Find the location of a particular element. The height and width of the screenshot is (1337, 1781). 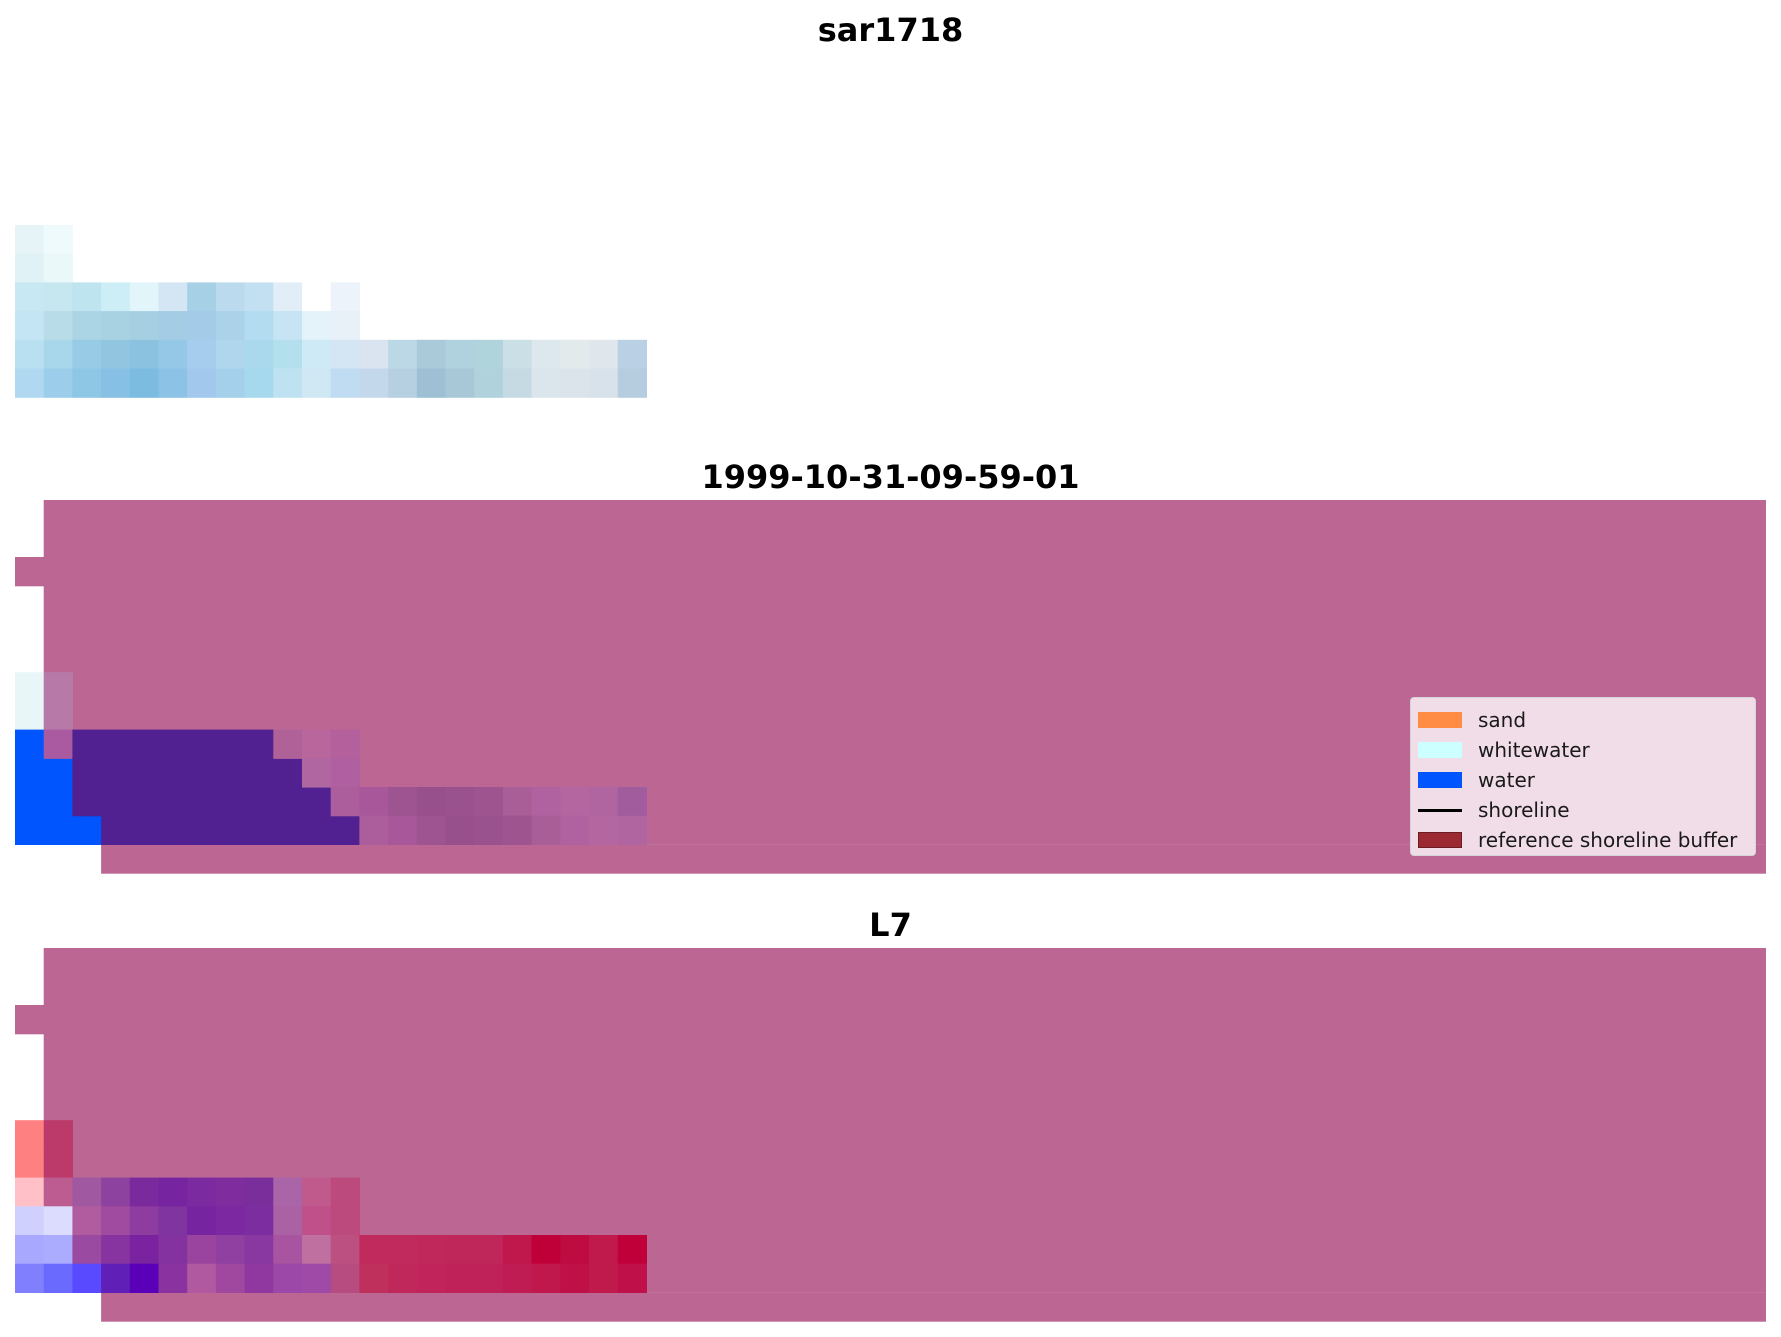

legend-swatch-water is located at coordinates (1440, 780).